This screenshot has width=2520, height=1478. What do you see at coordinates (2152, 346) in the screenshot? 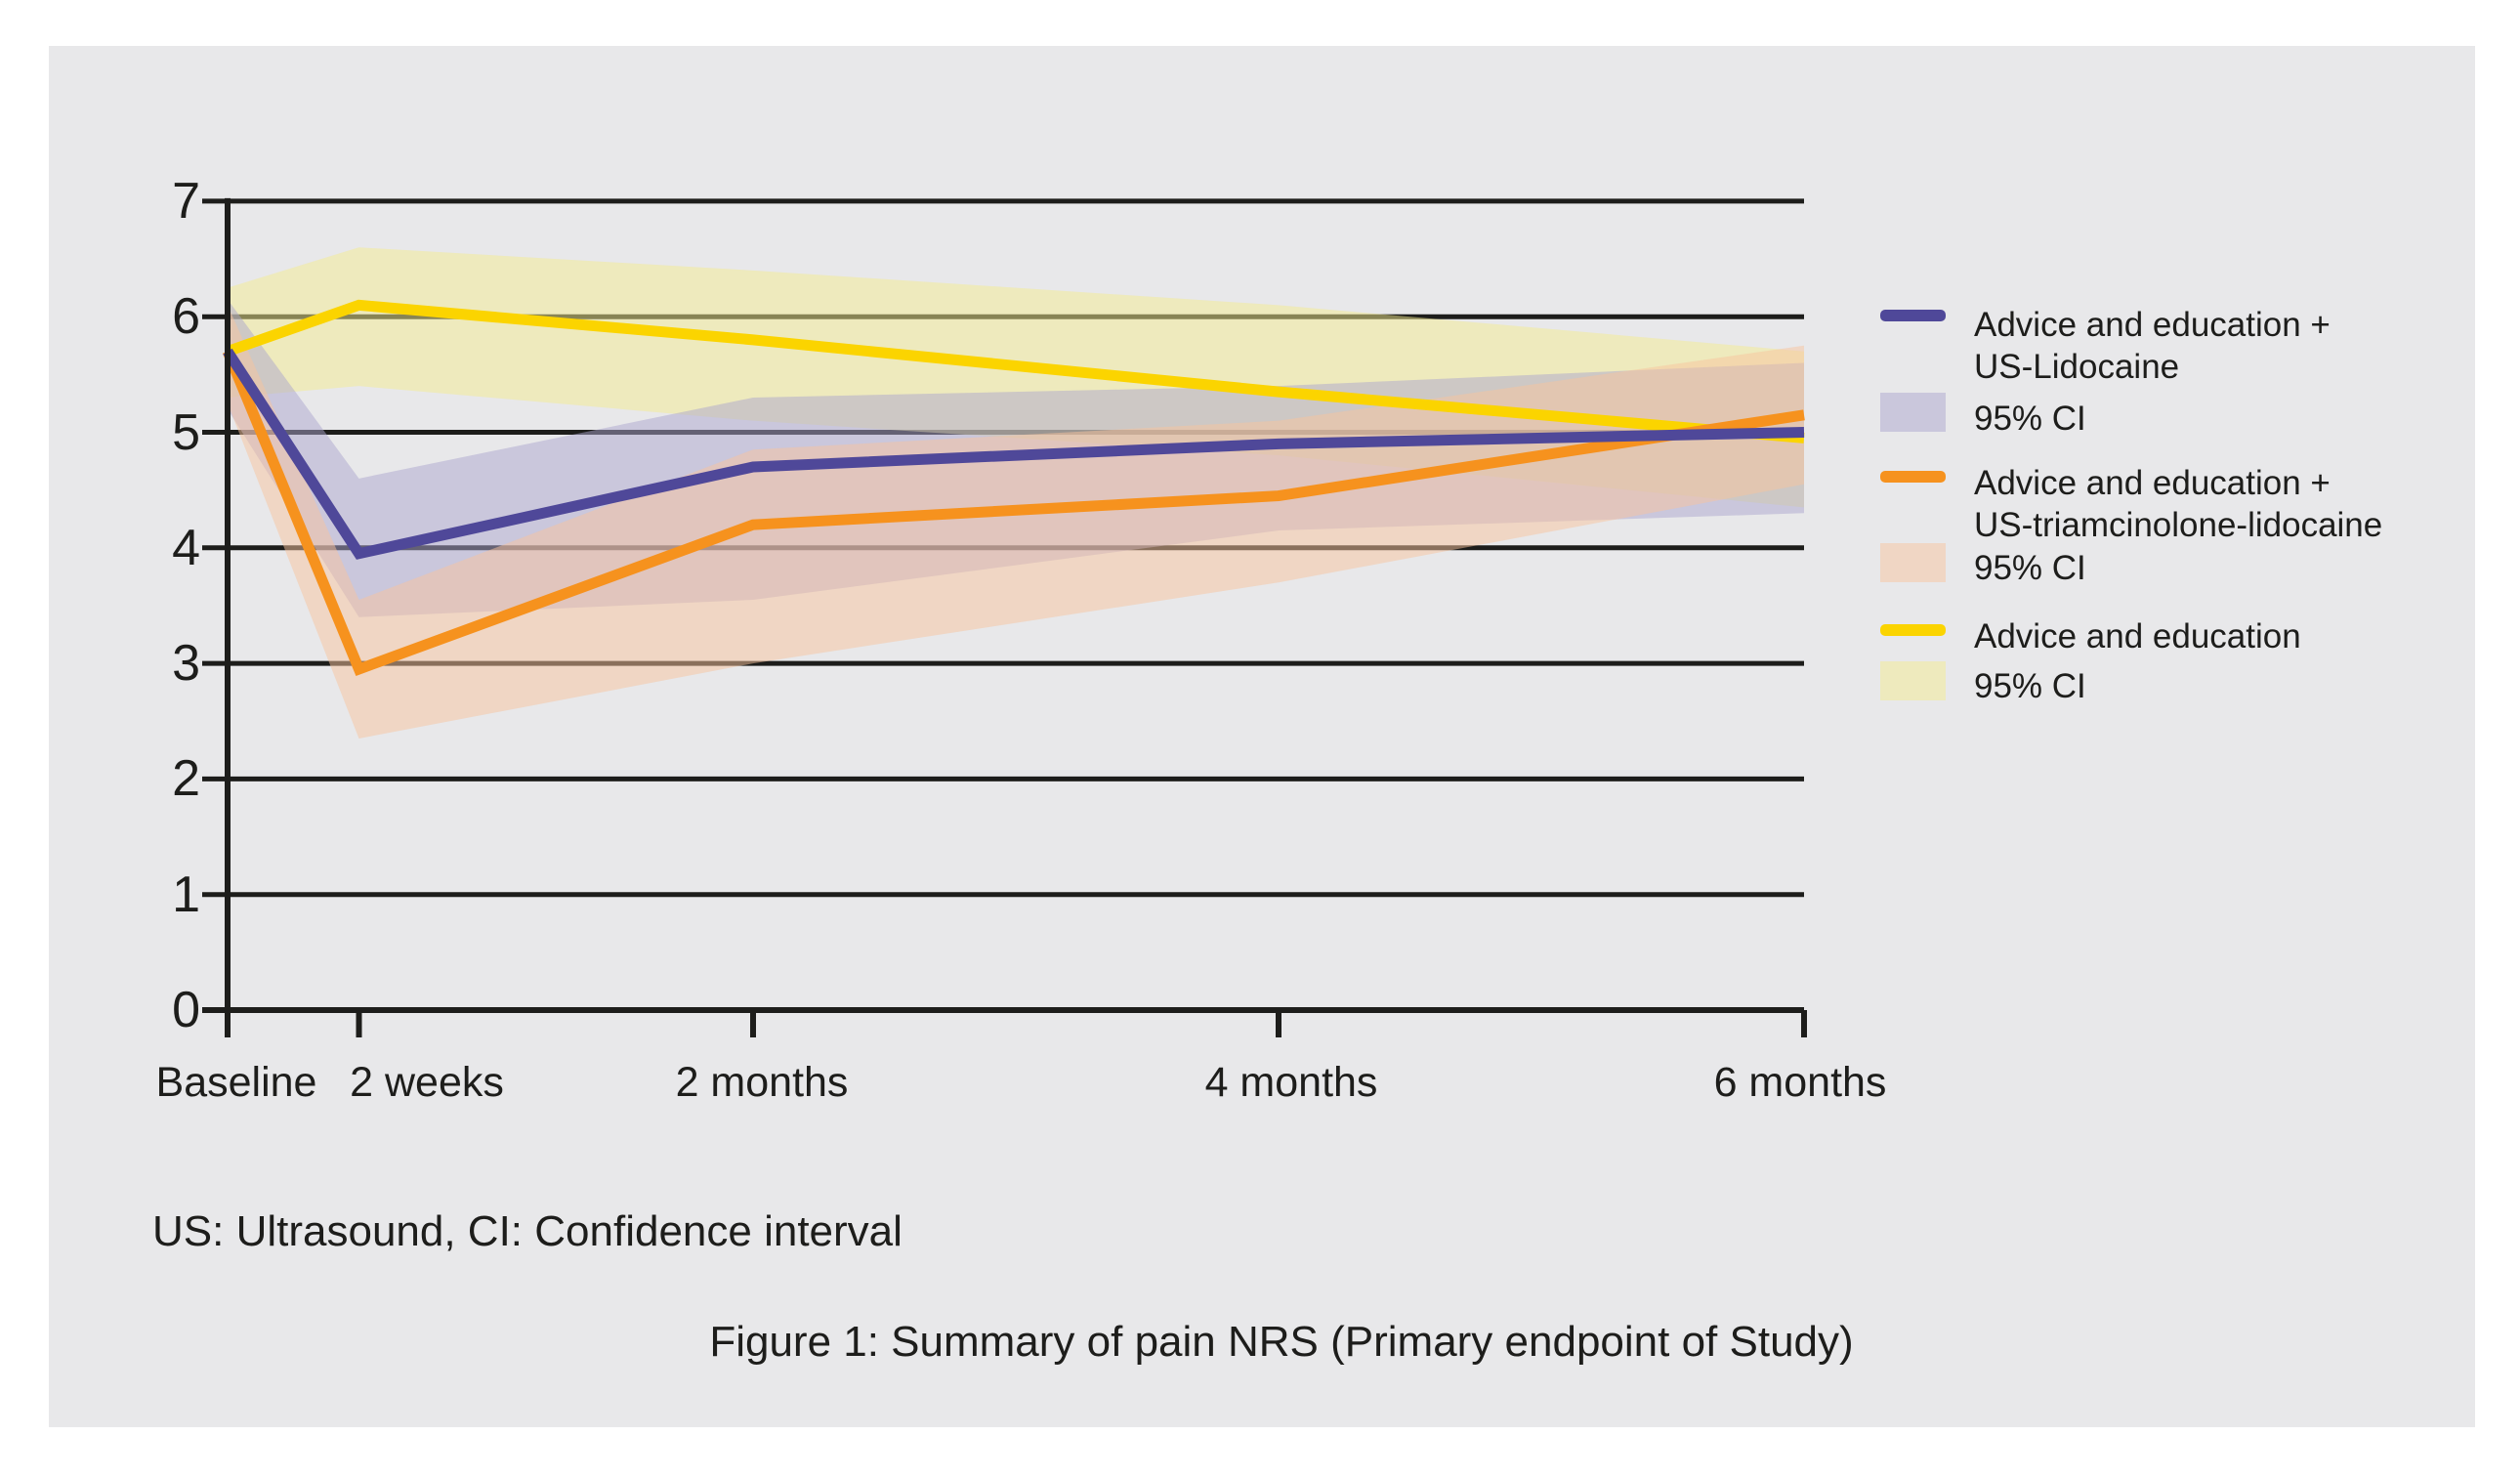
I see `legend-label-purple: Advice and education + US-Lidocaine` at bounding box center [2152, 346].